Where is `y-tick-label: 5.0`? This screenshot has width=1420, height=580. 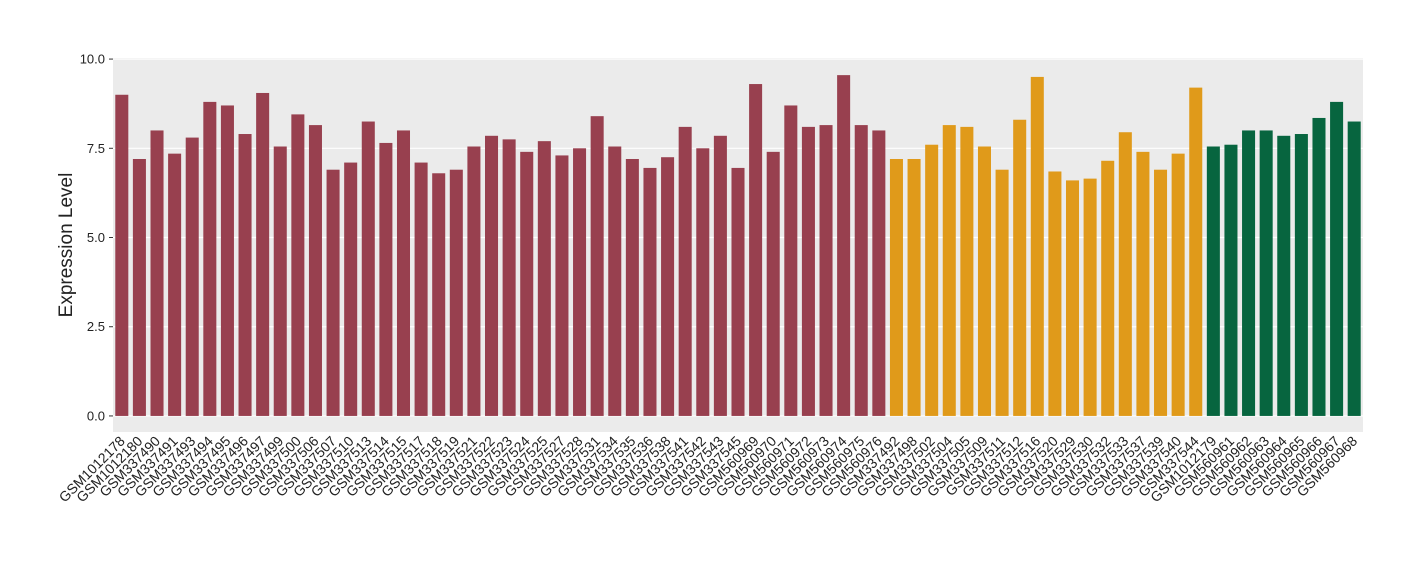
y-tick-label: 5.0 is located at coordinates (96, 237).